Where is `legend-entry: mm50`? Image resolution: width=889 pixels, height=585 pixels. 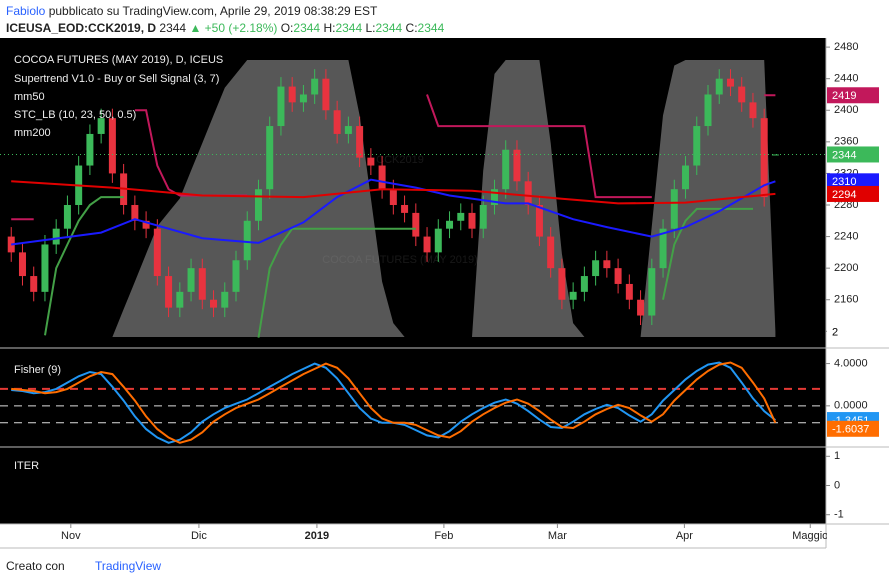 legend-entry: mm50 is located at coordinates (29, 97).